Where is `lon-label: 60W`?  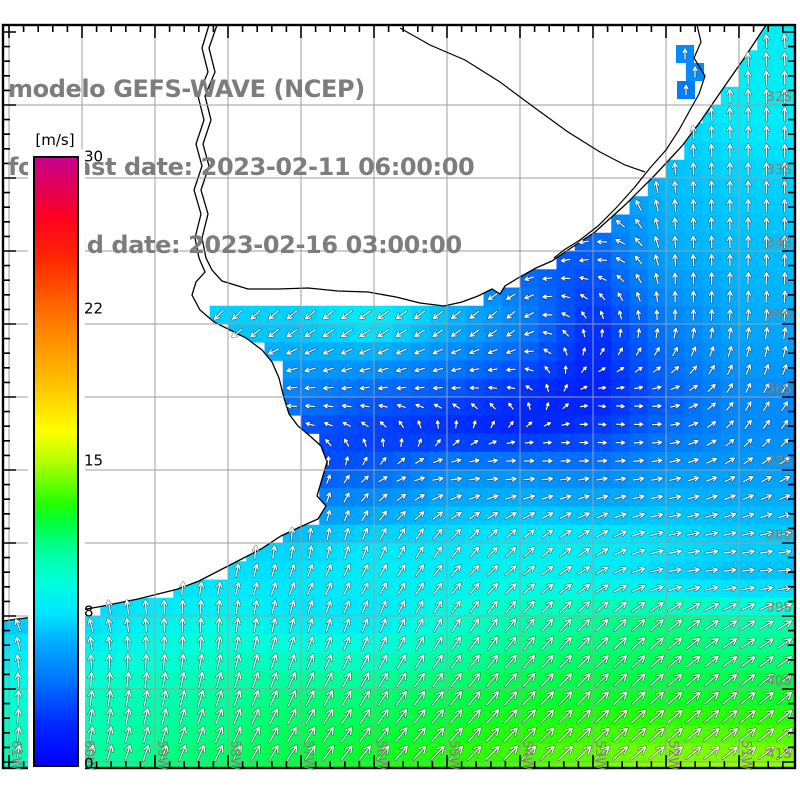
lon-label: 60W is located at coordinates (89, 755).